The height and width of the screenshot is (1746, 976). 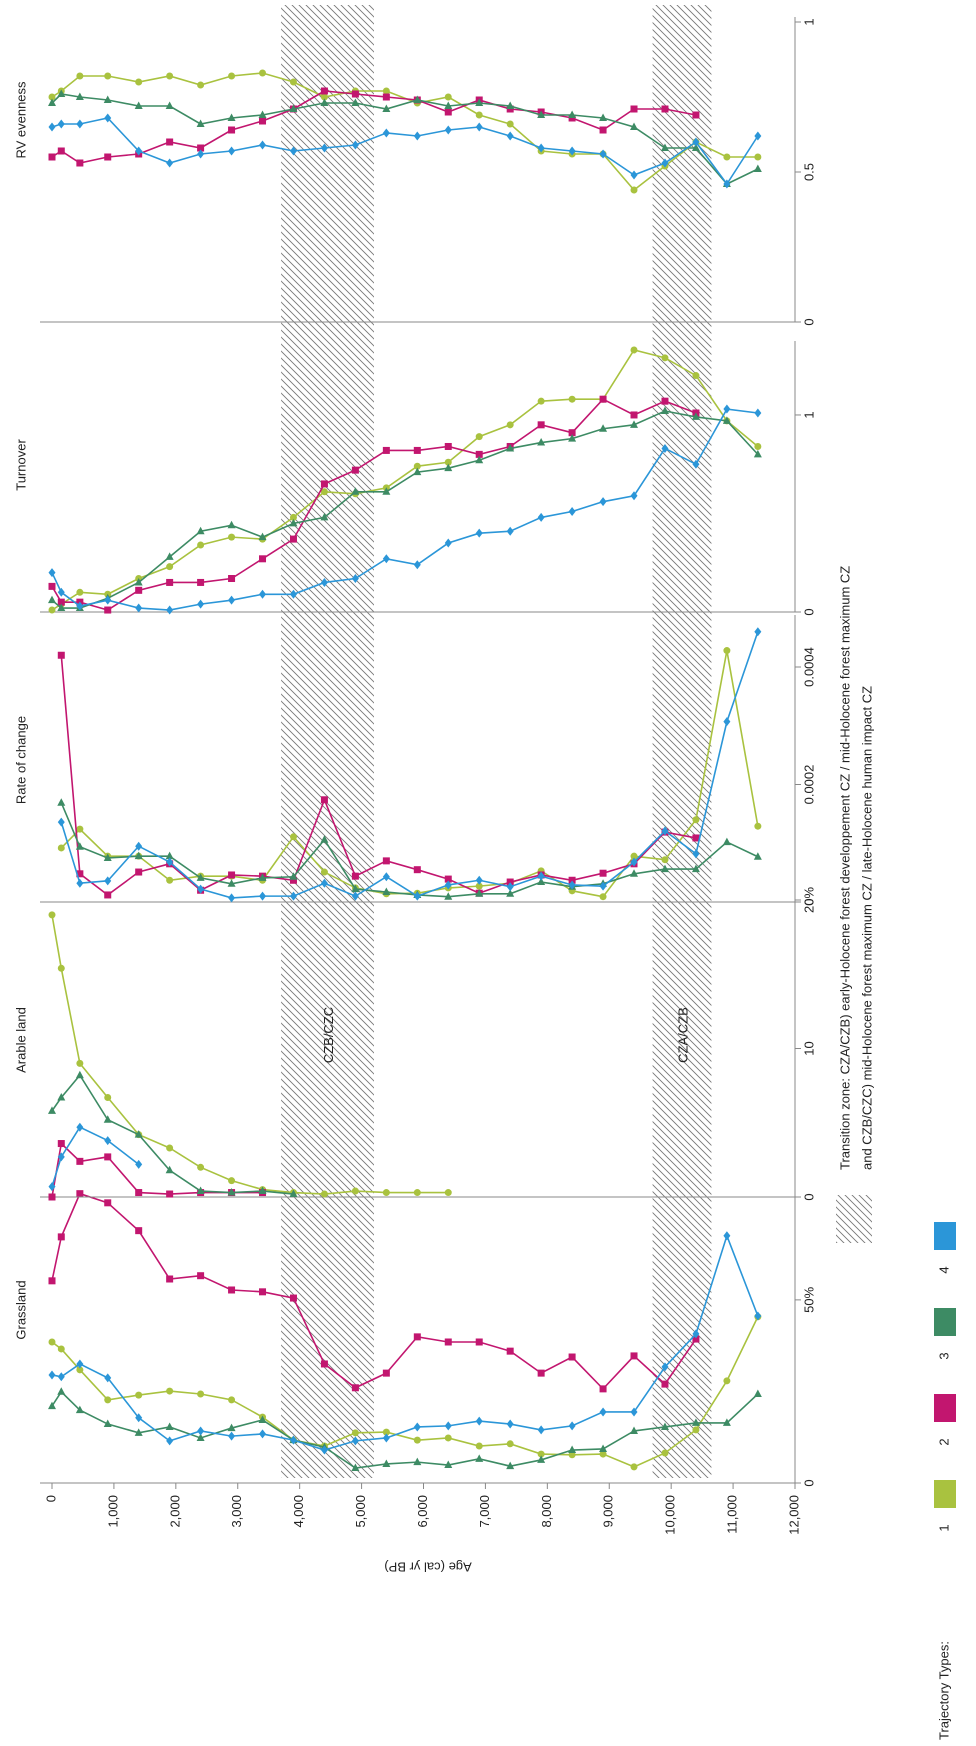 What do you see at coordinates (808, 414) in the screenshot?
I see `y-tick-label: 1` at bounding box center [808, 414].